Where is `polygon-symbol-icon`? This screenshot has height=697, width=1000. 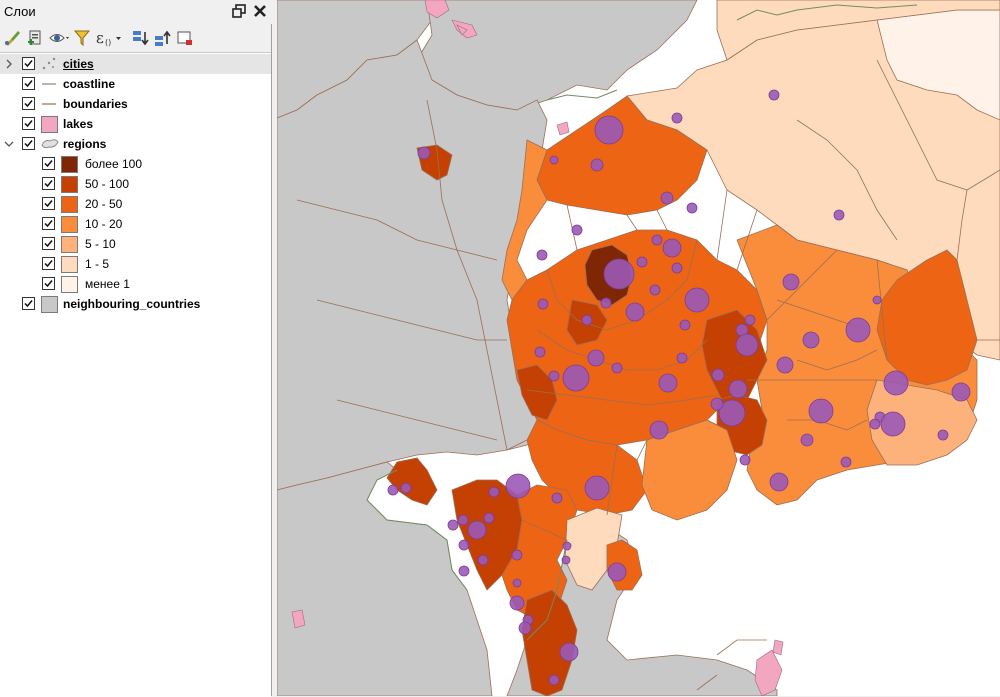 polygon-symbol-icon is located at coordinates (50, 144).